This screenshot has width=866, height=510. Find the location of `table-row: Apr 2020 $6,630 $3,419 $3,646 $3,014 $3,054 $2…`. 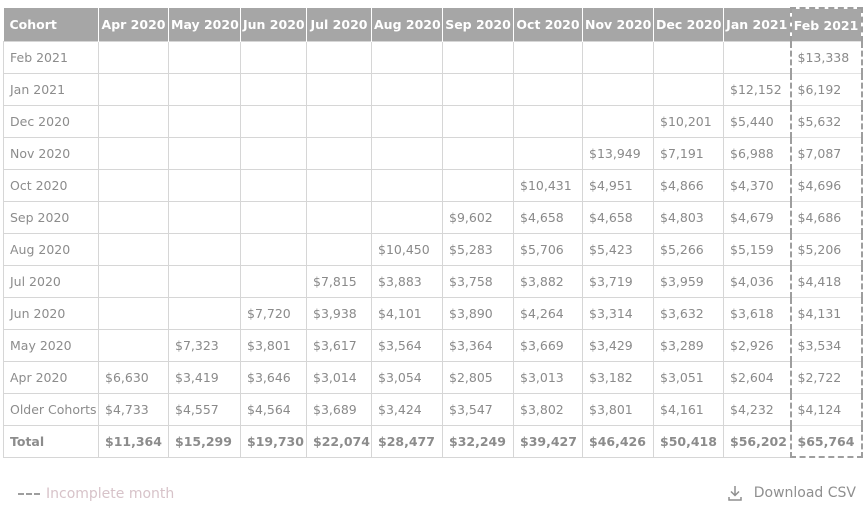

table-row: Apr 2020 $6,630 $3,419 $3,646 $3,014 $3,054 $2… is located at coordinates (433, 377).